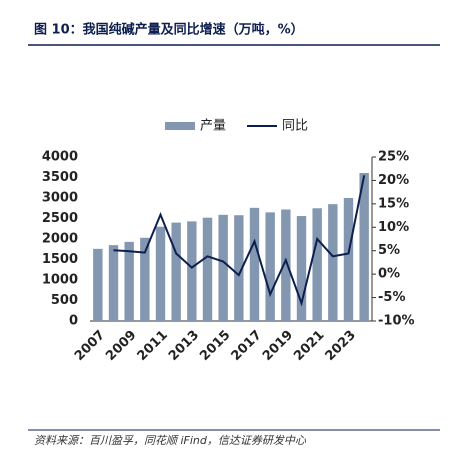  I want to click on y-tick-label: 1000, so click(60, 280).